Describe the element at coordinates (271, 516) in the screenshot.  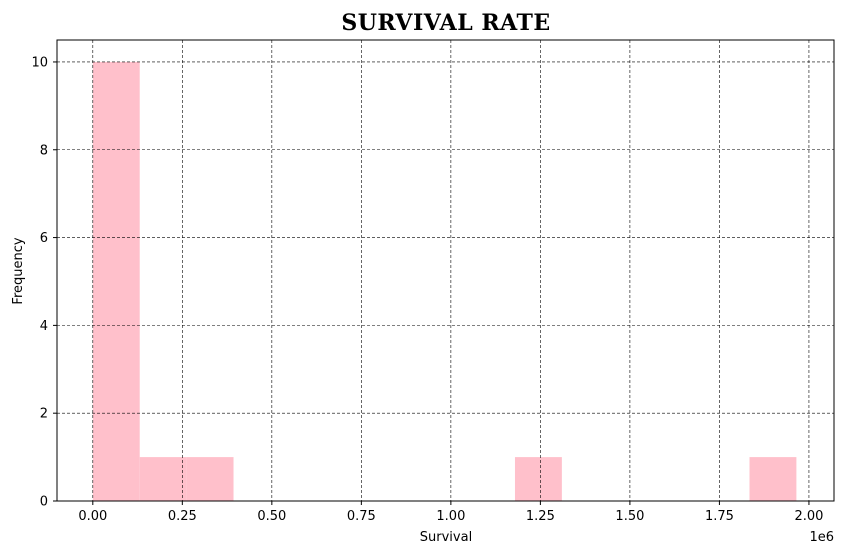
I see `x-tick-label-2: 0.50` at that location.